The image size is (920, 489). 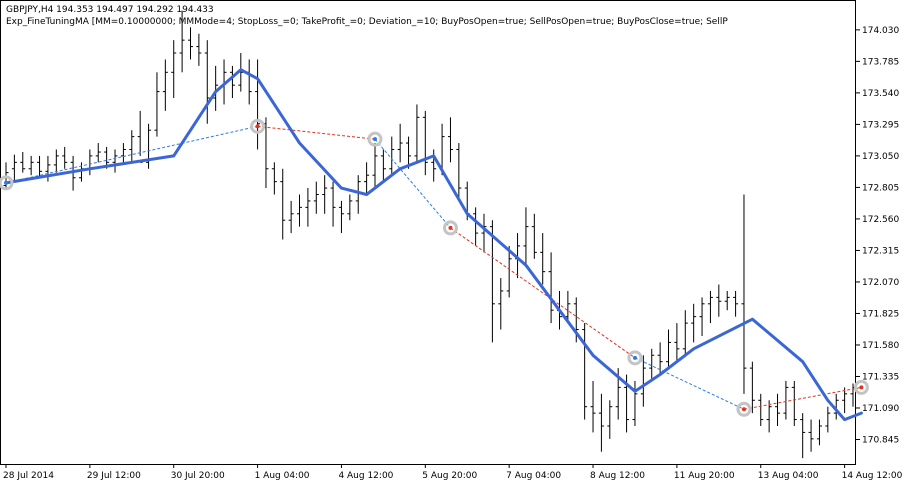 What do you see at coordinates (880, 31) in the screenshot?
I see `y-tick-label: 174.030` at bounding box center [880, 31].